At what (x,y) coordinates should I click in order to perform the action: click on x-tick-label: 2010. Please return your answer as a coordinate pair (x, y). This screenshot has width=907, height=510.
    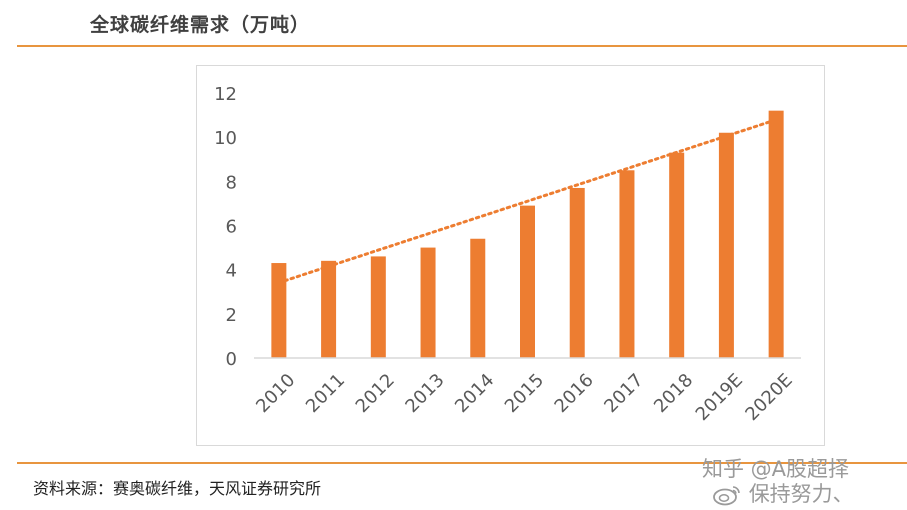
    Looking at the image, I should click on (275, 393).